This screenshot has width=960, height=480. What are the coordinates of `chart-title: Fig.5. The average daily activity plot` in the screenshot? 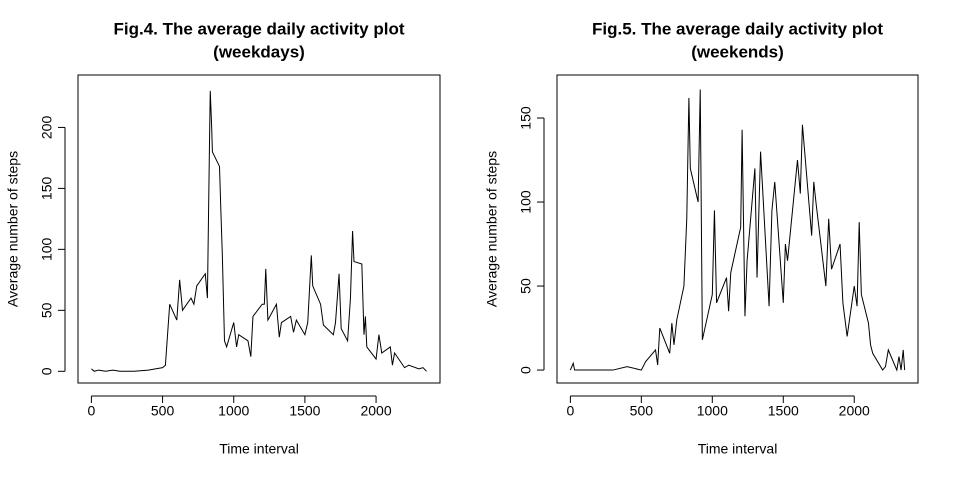 It's located at (737, 28).